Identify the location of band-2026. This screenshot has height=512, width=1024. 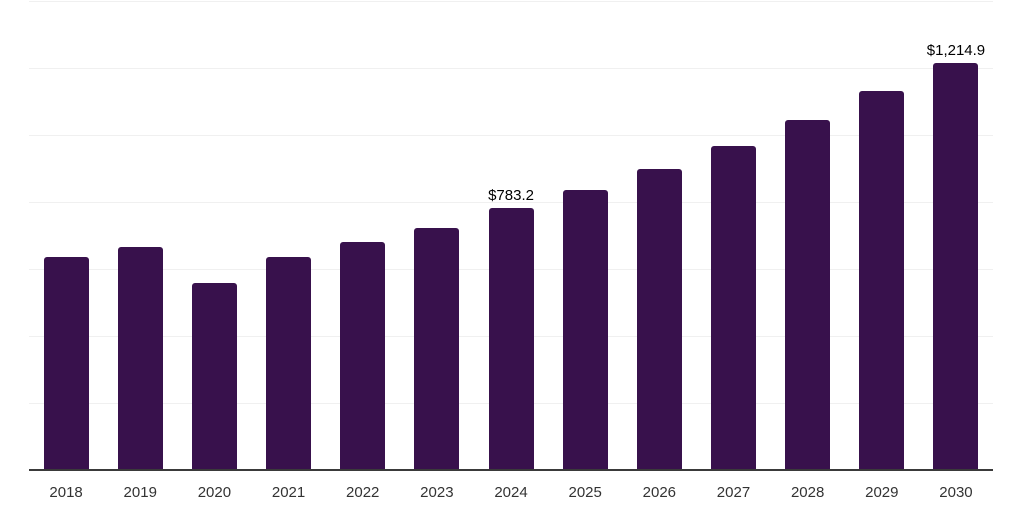
(659, 235).